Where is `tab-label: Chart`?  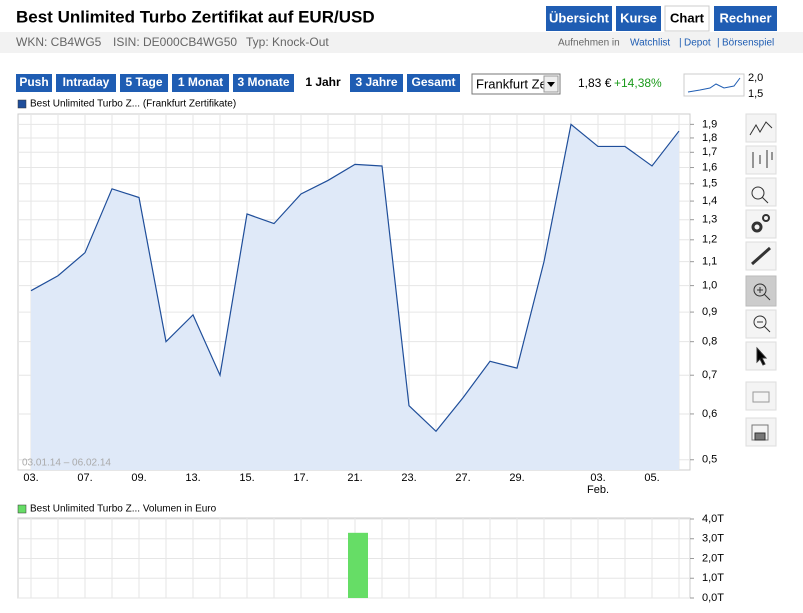
tab-label: Chart is located at coordinates (687, 17).